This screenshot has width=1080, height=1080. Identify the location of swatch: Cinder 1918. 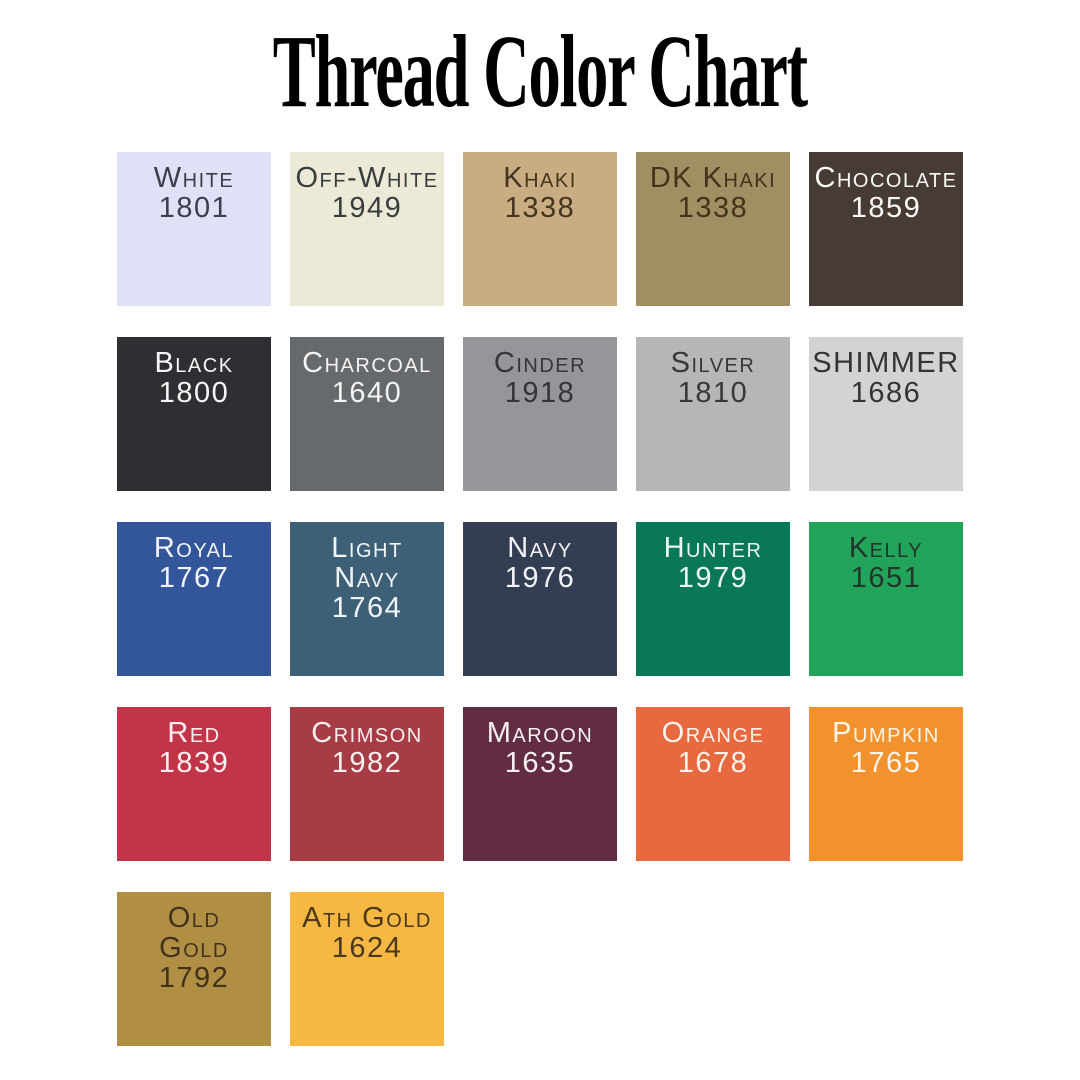
(540, 414).